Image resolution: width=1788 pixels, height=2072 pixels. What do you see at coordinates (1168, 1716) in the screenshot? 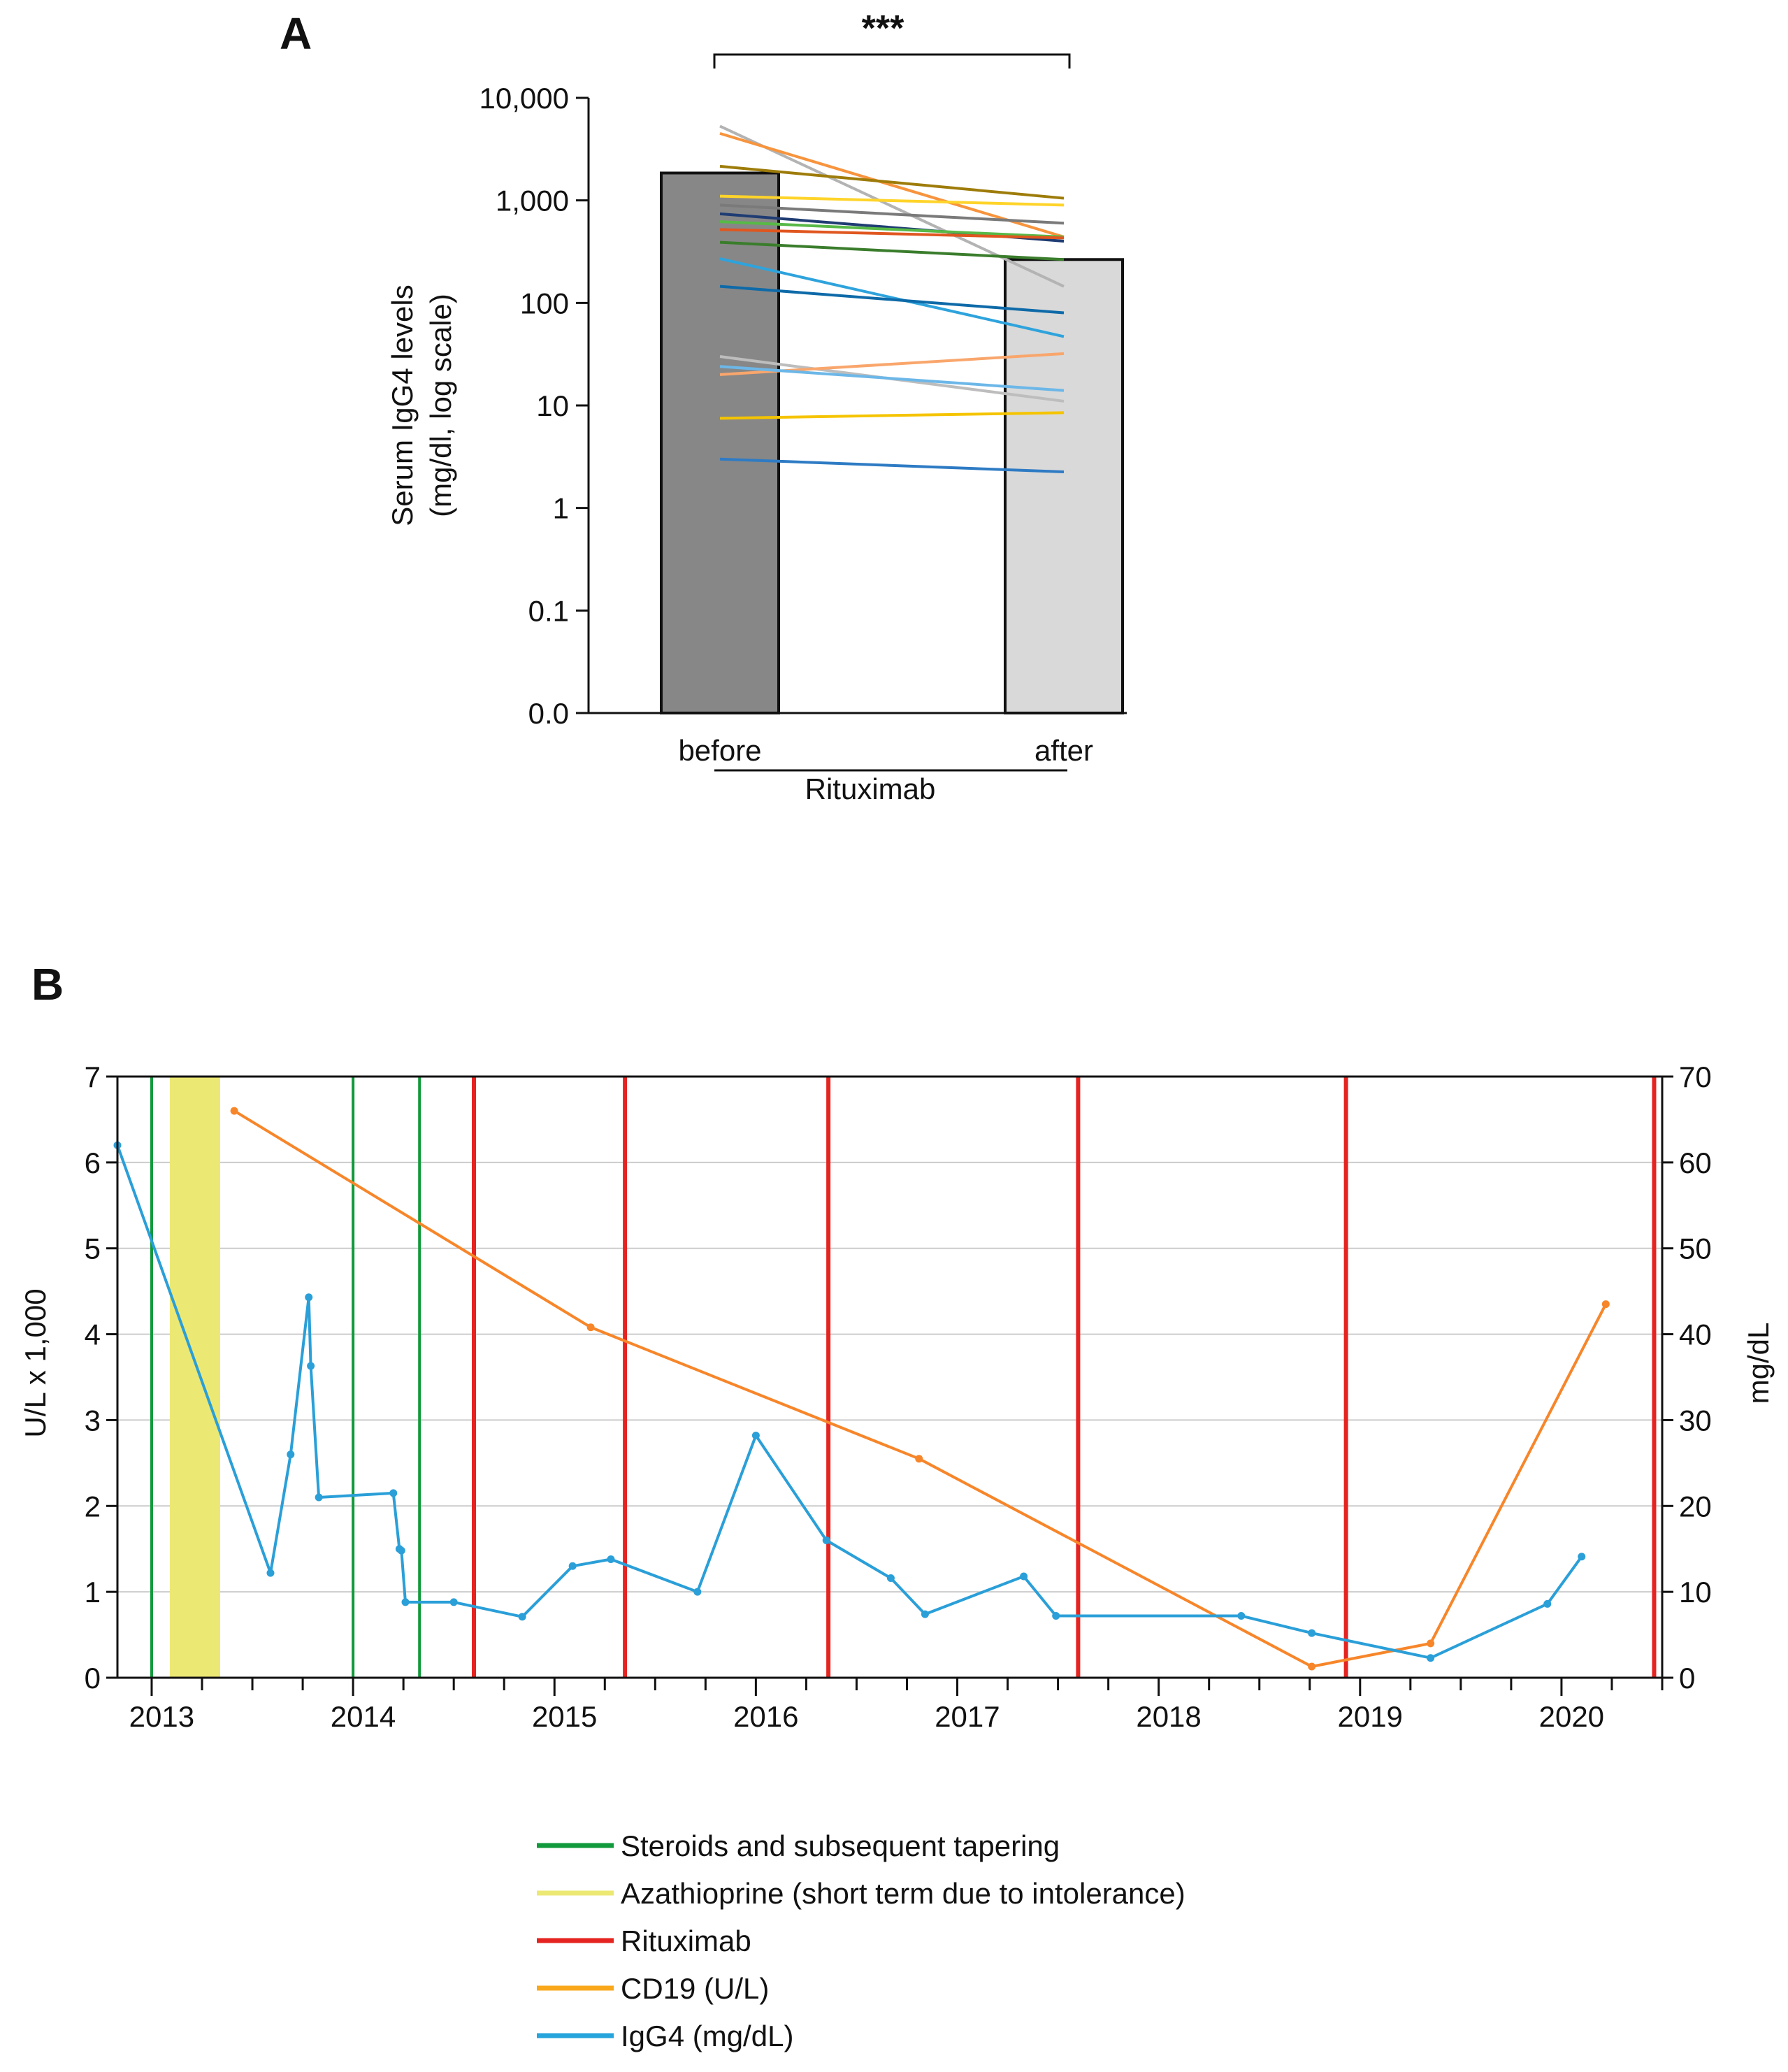
I see `b-year-label: 2018` at bounding box center [1168, 1716].